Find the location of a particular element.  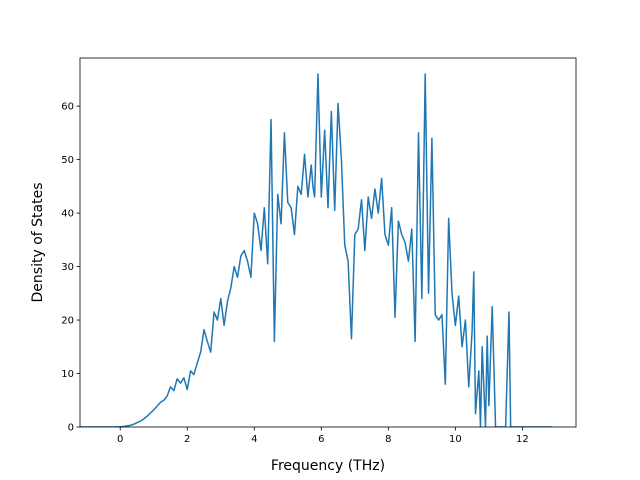

x-tick-label: 6 is located at coordinates (321, 439).